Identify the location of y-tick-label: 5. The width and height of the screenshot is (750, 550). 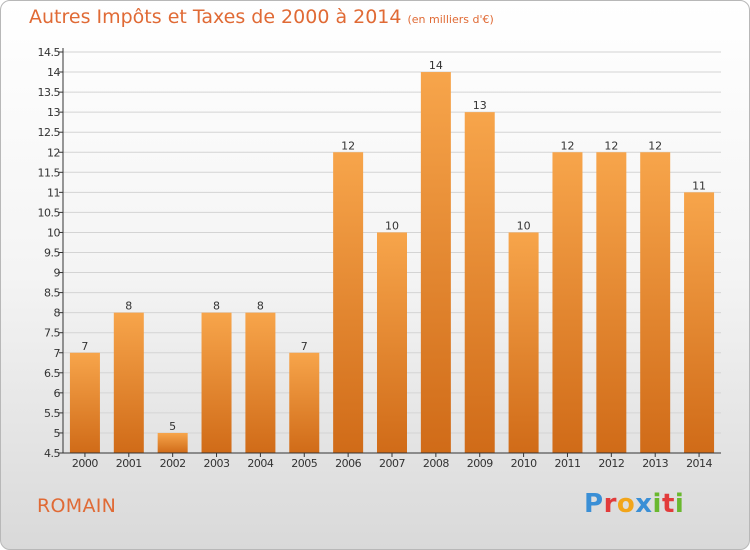
(57, 433).